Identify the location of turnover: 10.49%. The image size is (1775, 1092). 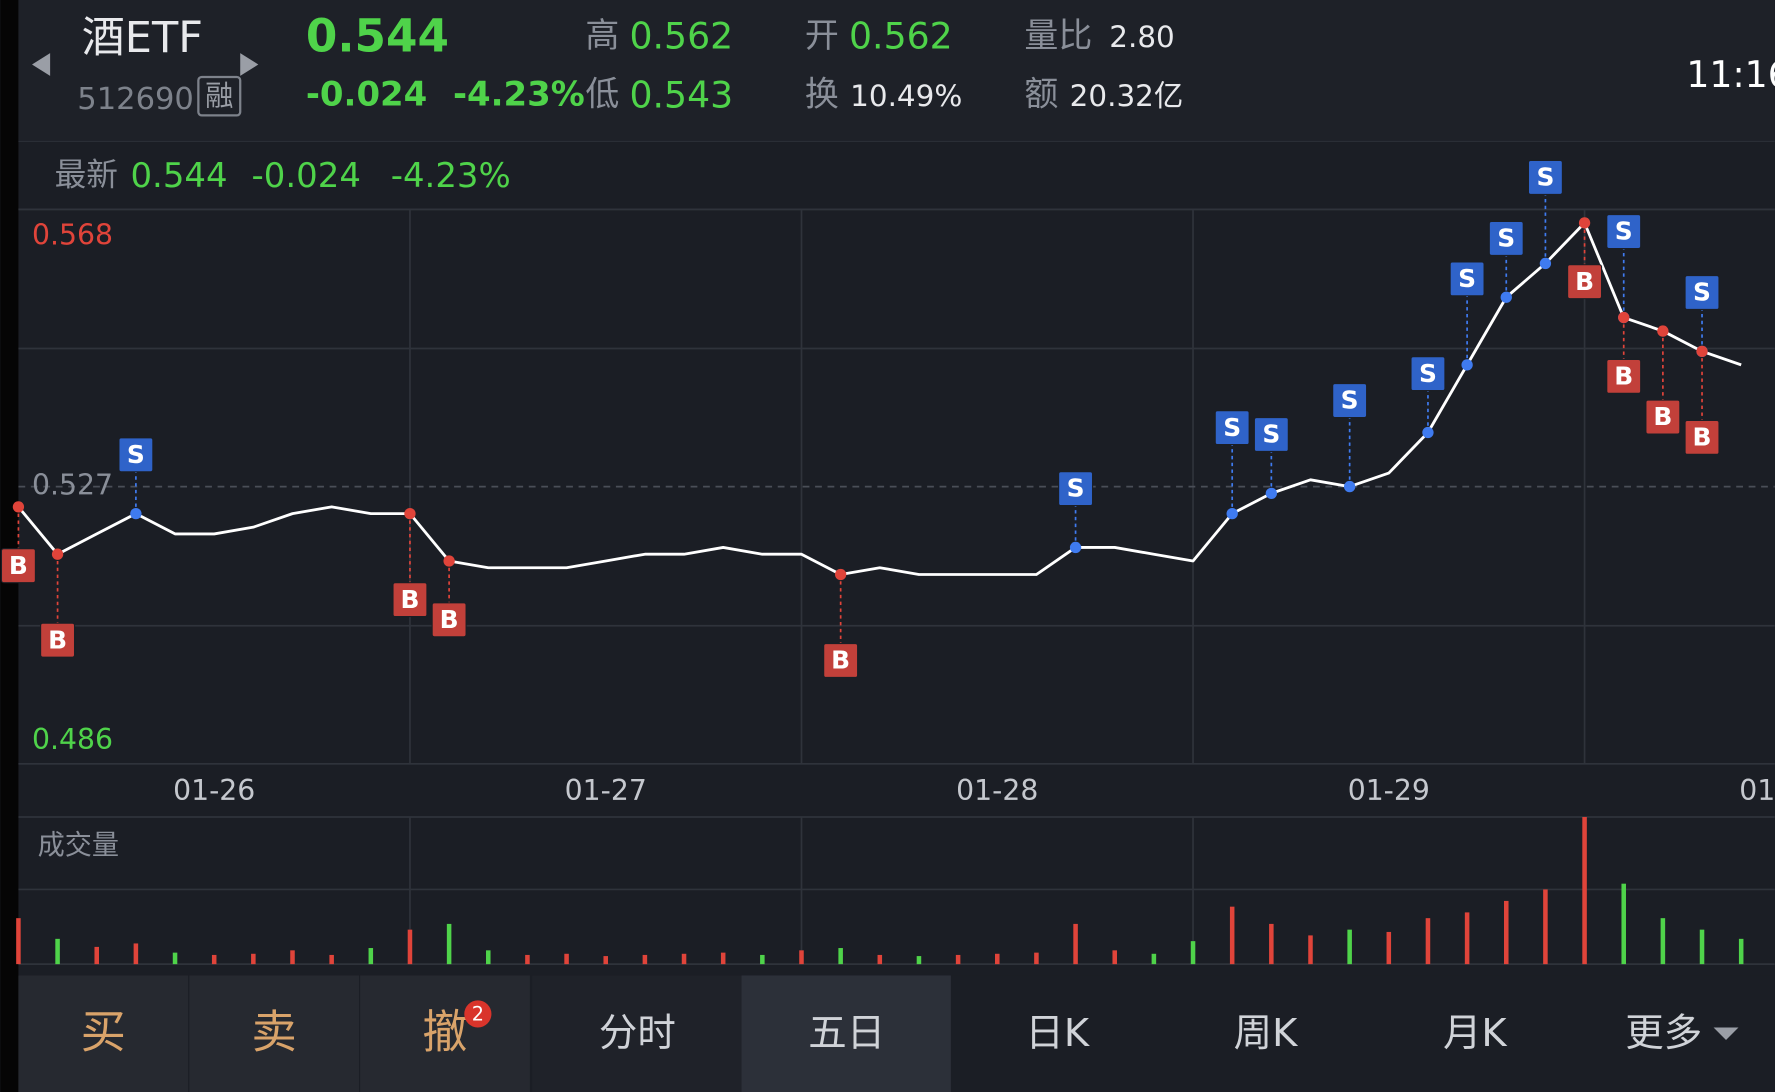
(906, 96).